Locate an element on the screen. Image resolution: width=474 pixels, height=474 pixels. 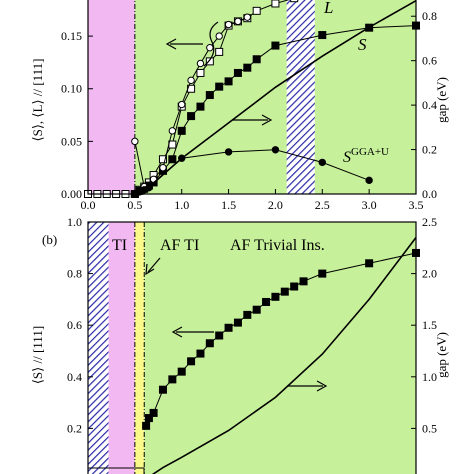
region-yellow is located at coordinates (139, 348).